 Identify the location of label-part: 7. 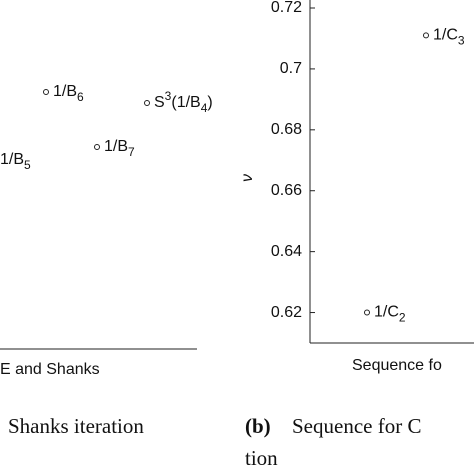
(131, 152).